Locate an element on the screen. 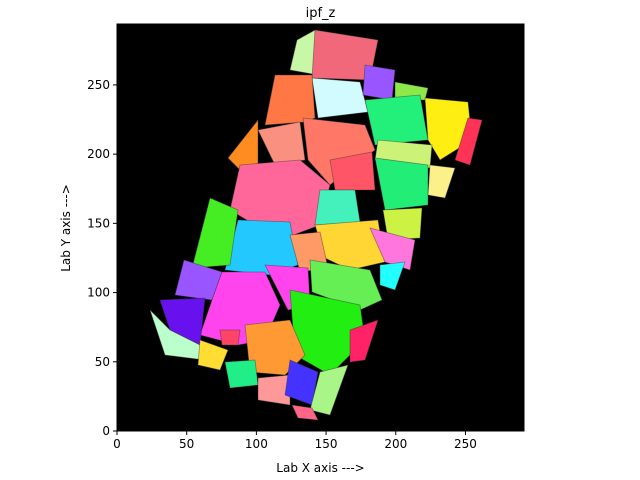  y-axis-label: Lab Y axis ---> is located at coordinates (66, 228).